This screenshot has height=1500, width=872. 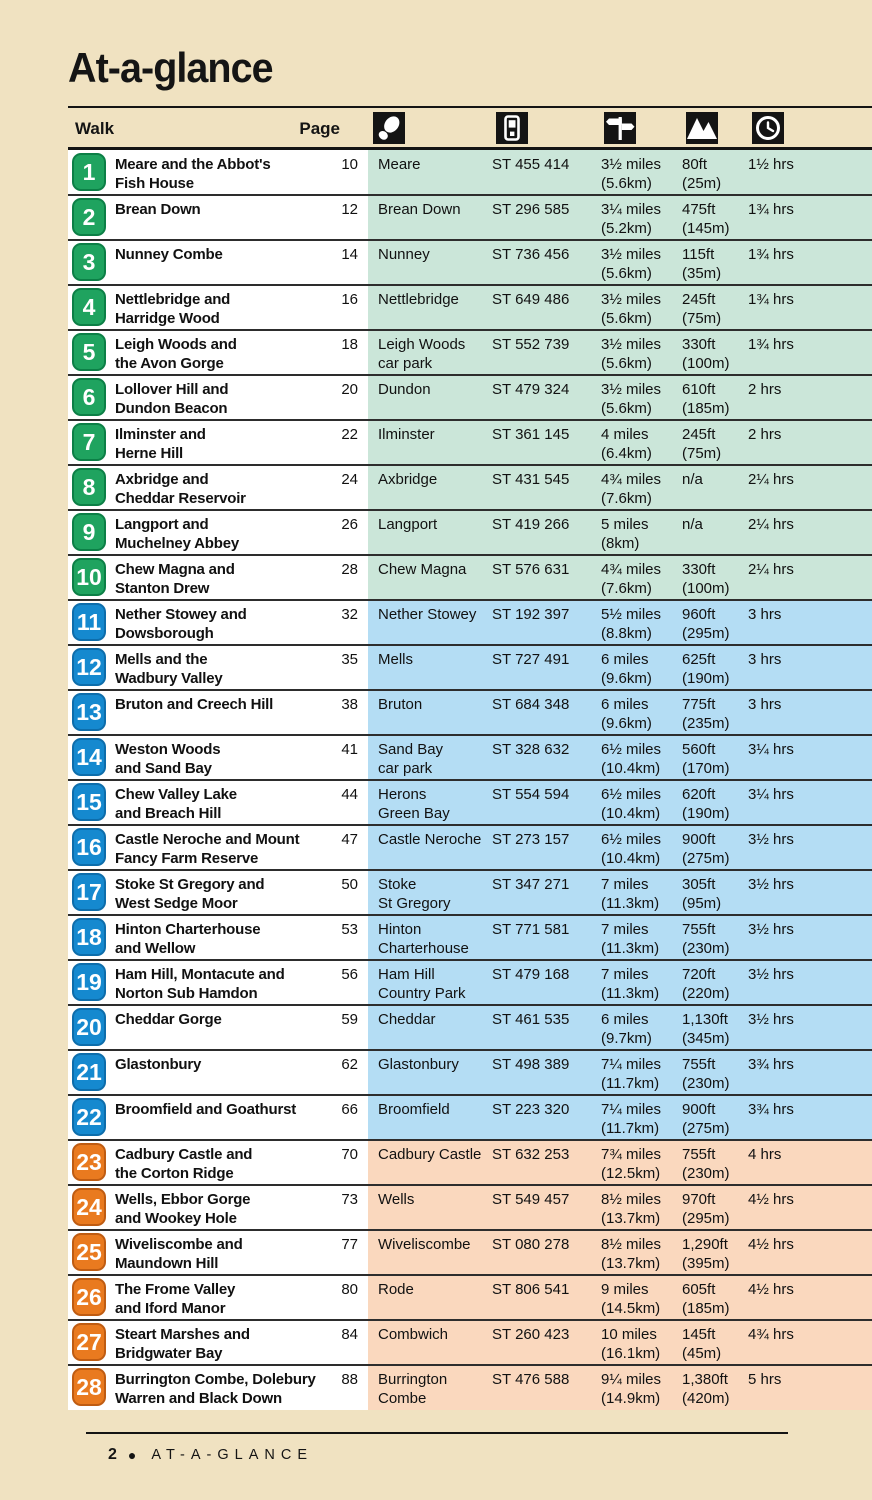 I want to click on start-point: Bruton, so click(x=400, y=704).